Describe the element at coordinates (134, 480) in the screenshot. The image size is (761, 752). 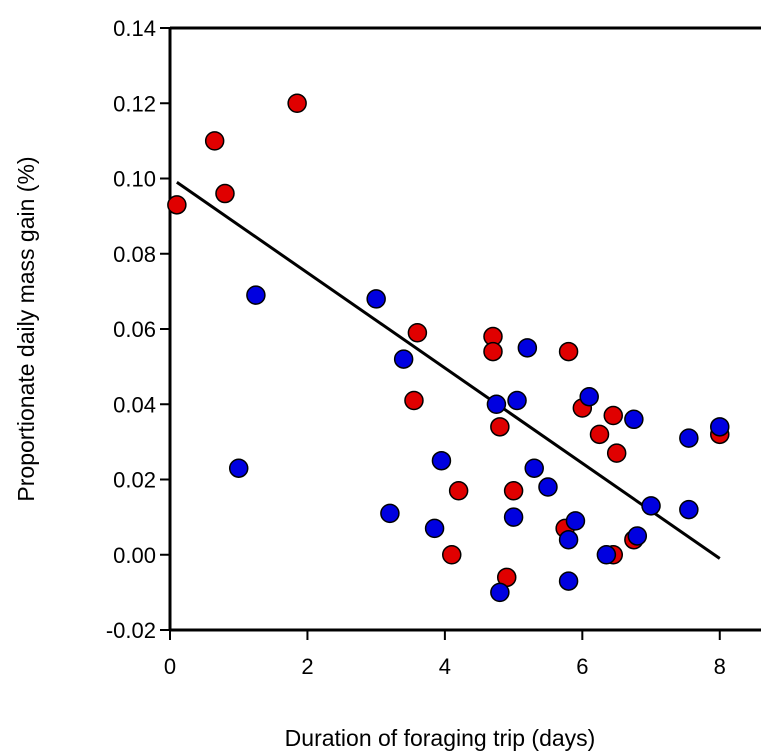
I see `y-tick-label: 0.02` at that location.